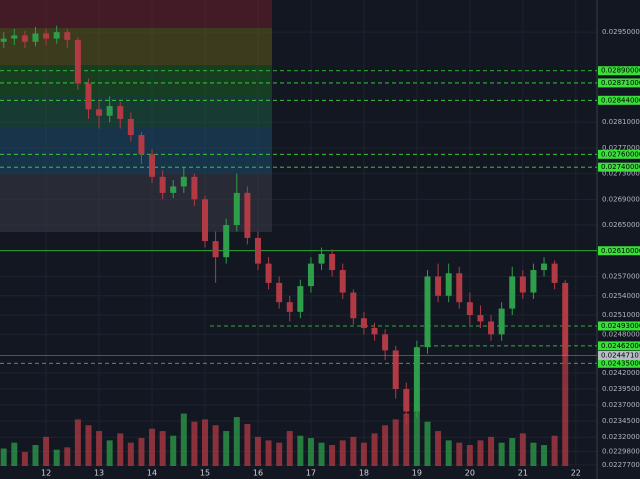  I want to click on last-price-tag, so click(619, 355).